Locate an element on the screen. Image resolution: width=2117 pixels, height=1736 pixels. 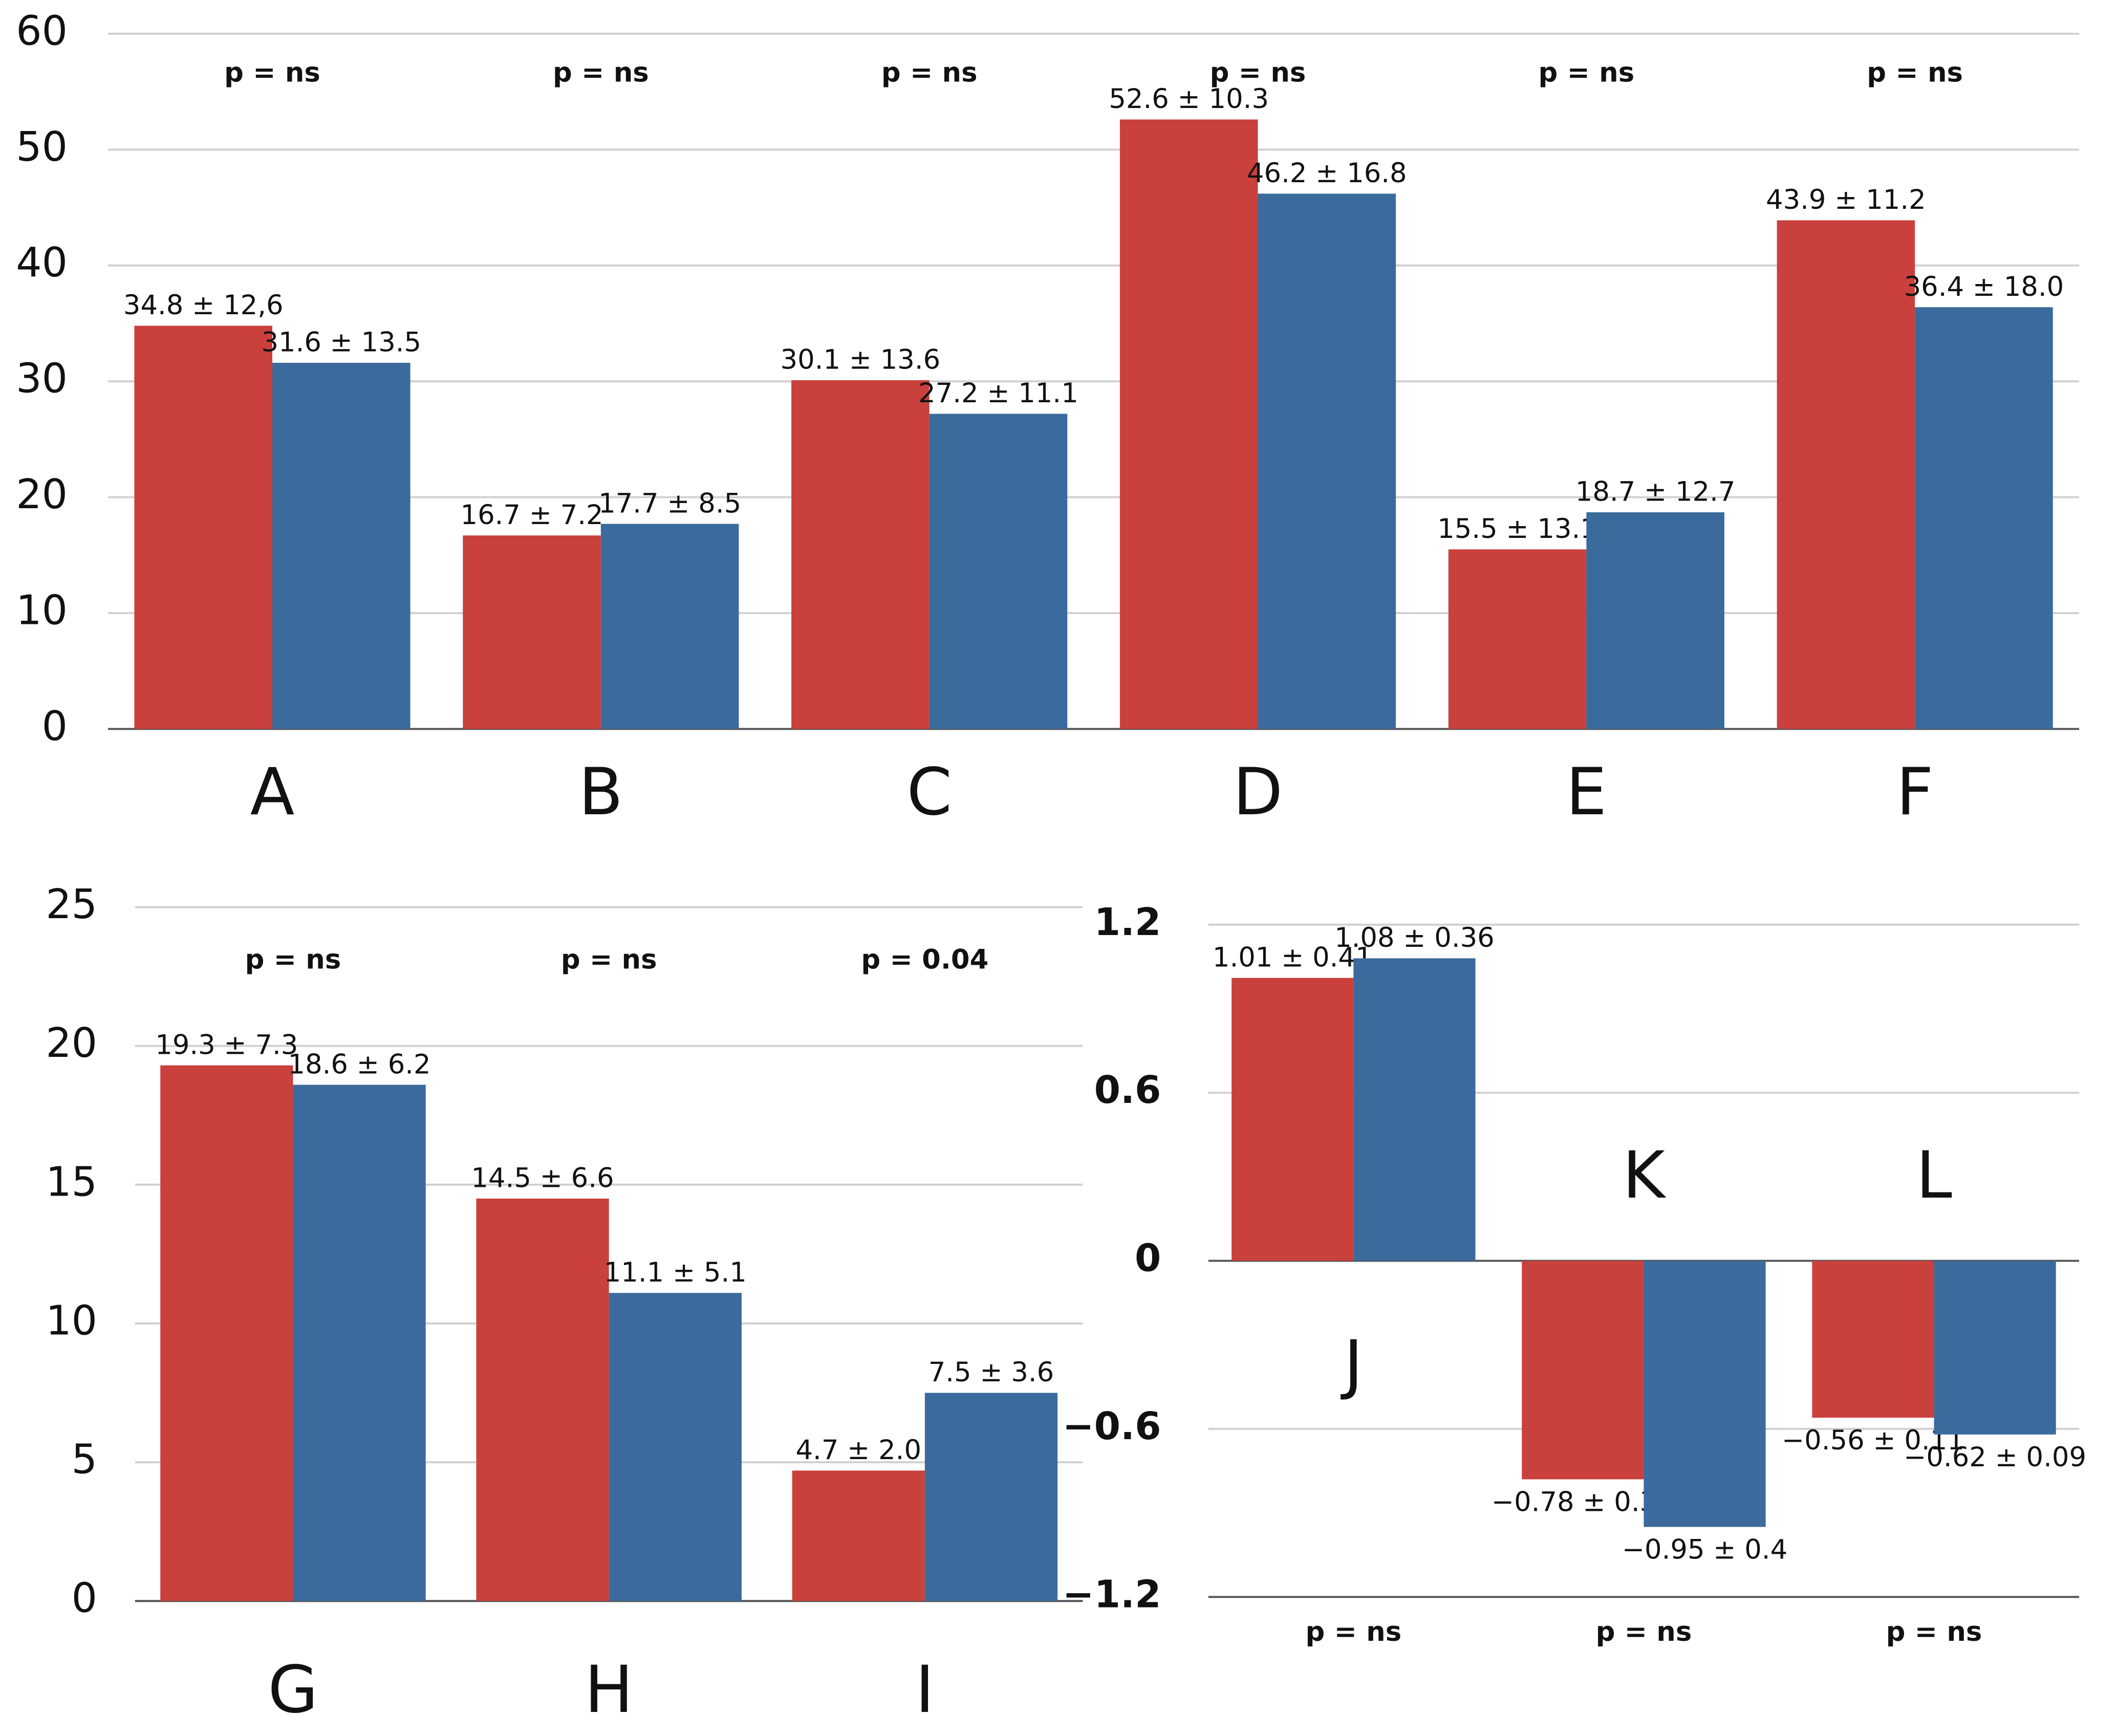
value-label: 7.5 ± 3.6 is located at coordinates (991, 1372).